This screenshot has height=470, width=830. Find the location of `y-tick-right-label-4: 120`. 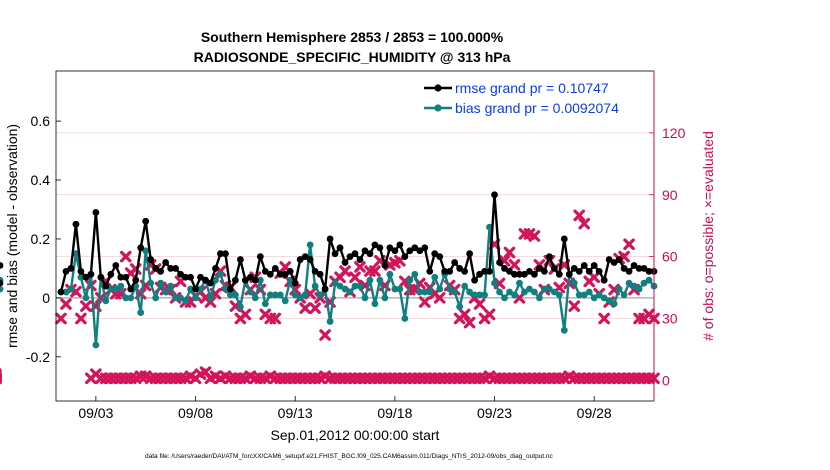

y-tick-right-label-4: 120 is located at coordinates (674, 133).